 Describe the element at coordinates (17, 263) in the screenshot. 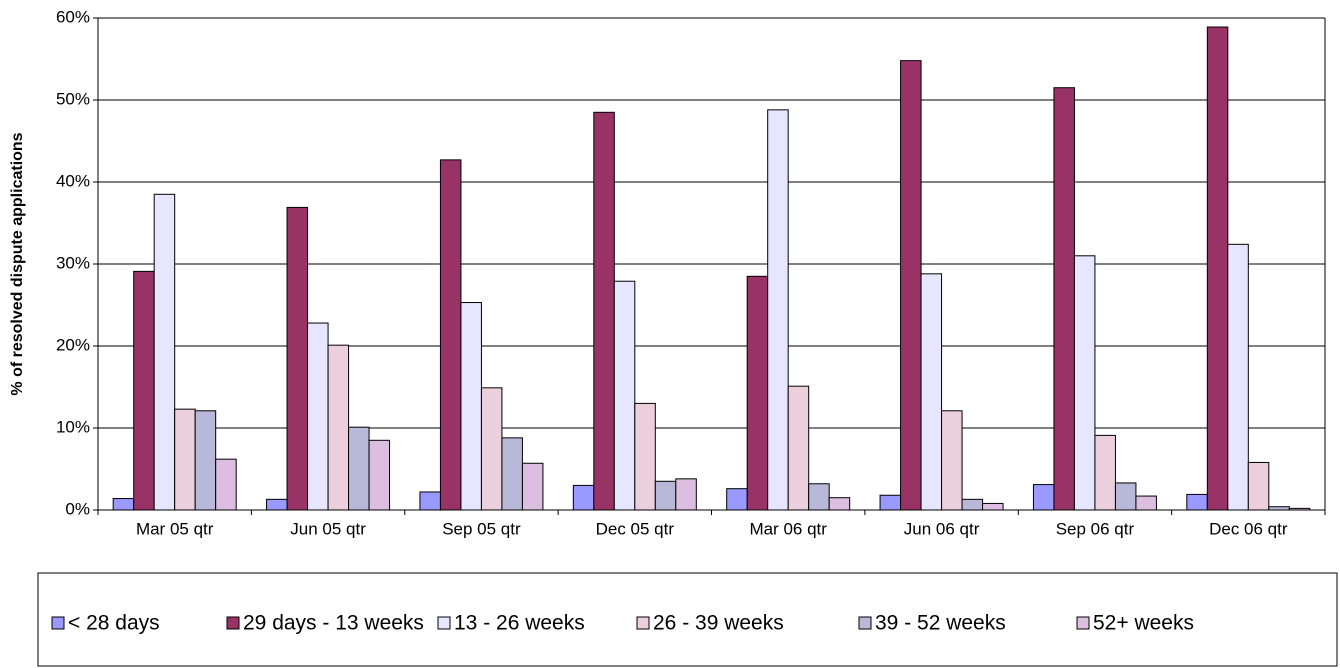

I see `y-axis-label: % of resolved dispute applications` at that location.